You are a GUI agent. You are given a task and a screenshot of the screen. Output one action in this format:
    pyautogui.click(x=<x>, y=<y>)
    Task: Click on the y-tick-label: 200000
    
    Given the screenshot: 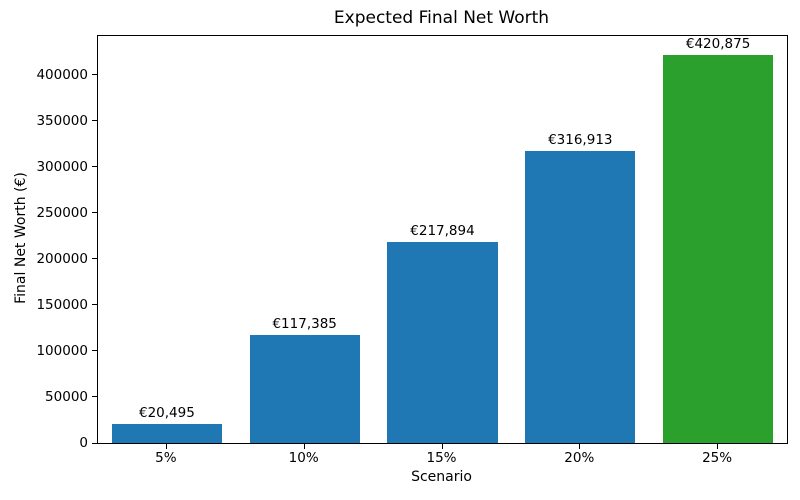 What is the action you would take?
    pyautogui.click(x=62, y=258)
    